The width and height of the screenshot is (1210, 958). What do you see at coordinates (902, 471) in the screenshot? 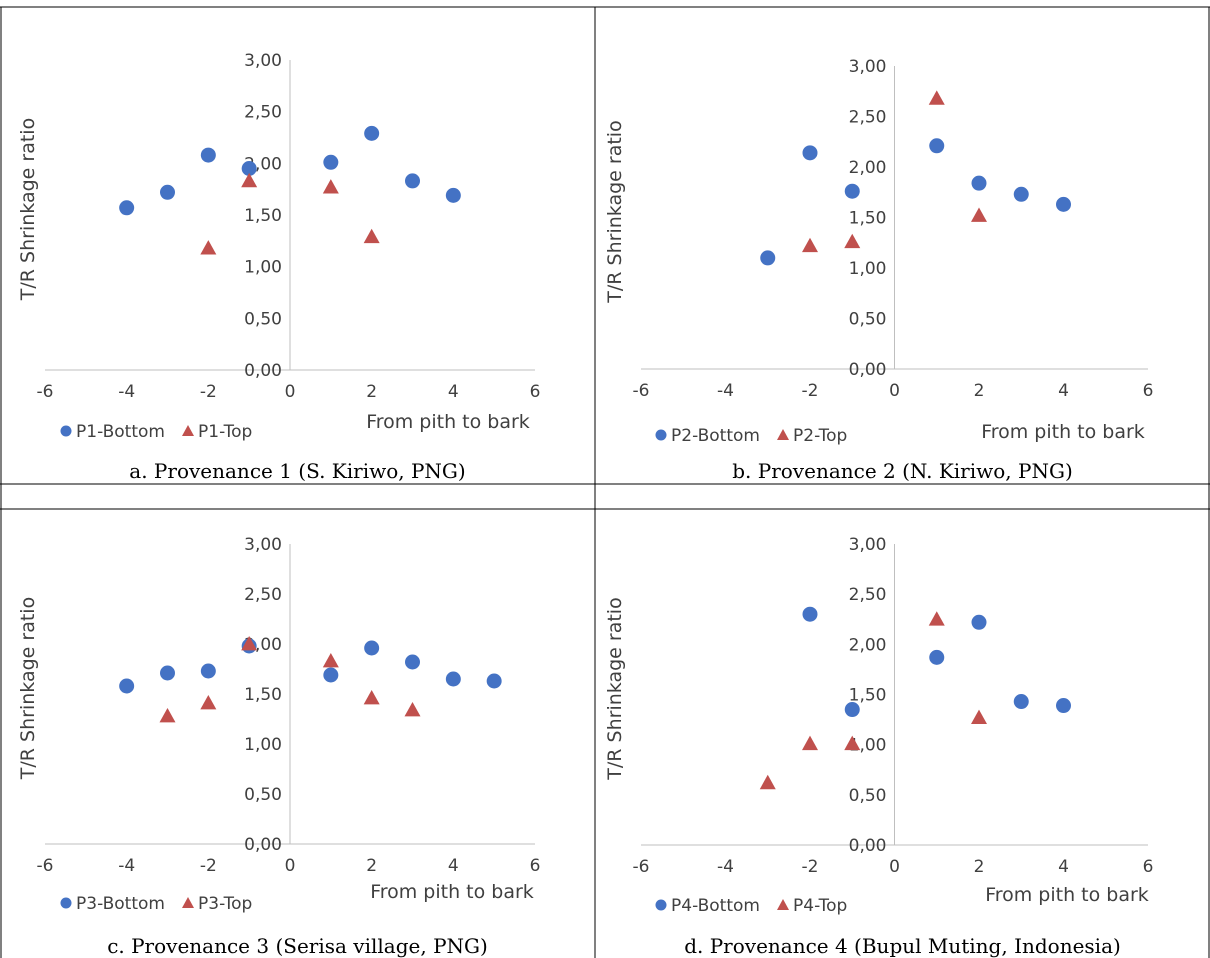
I see `caption-b: b. Provenance 2 (N. Kiriwo, PNG)` at bounding box center [902, 471].